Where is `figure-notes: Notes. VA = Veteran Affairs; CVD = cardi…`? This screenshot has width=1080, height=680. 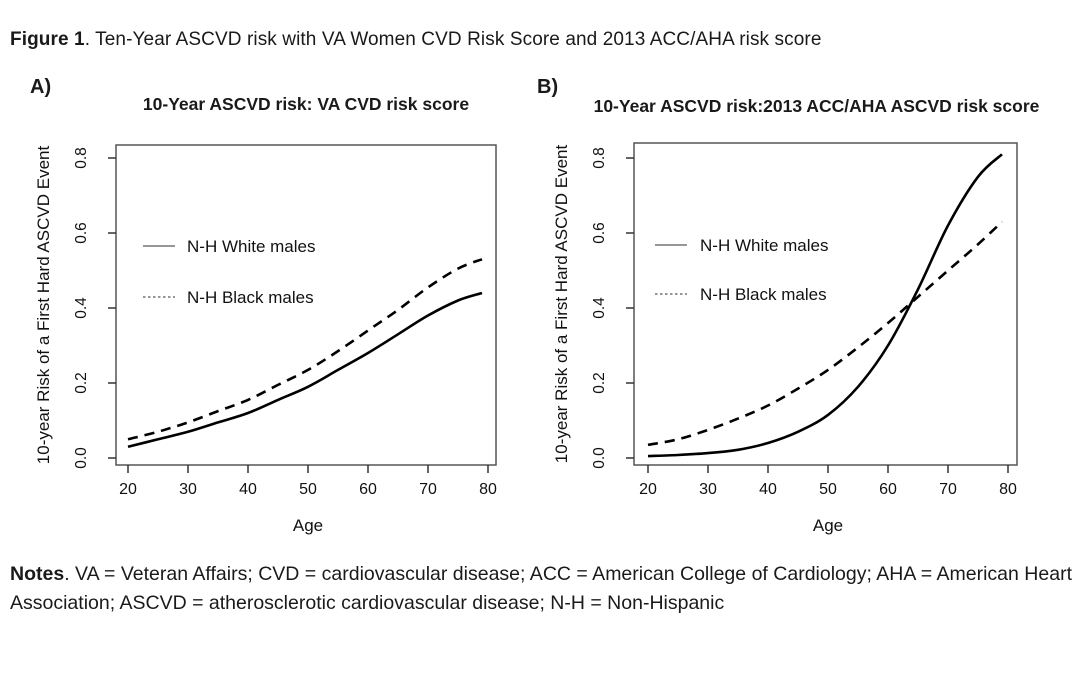
figure-notes: Notes. VA = Veteran Affairs; CVD = cardi… is located at coordinates (541, 588).